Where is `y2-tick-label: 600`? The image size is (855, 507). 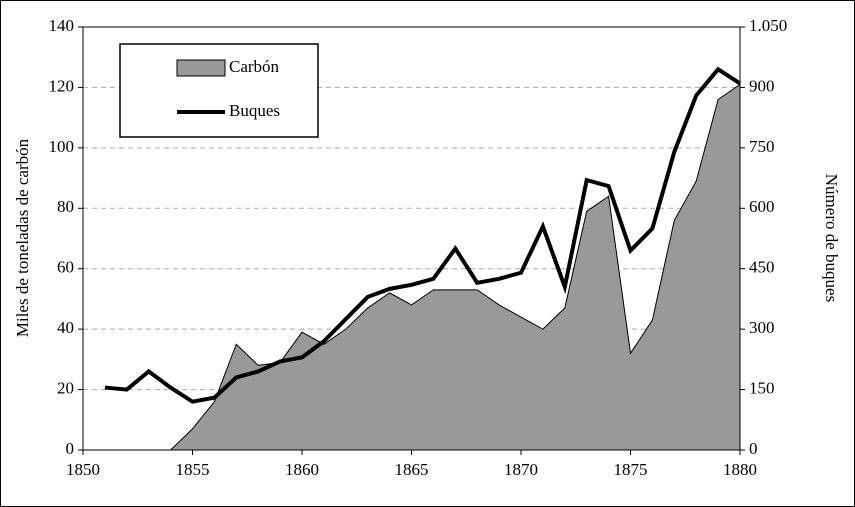 y2-tick-label: 600 is located at coordinates (762, 206).